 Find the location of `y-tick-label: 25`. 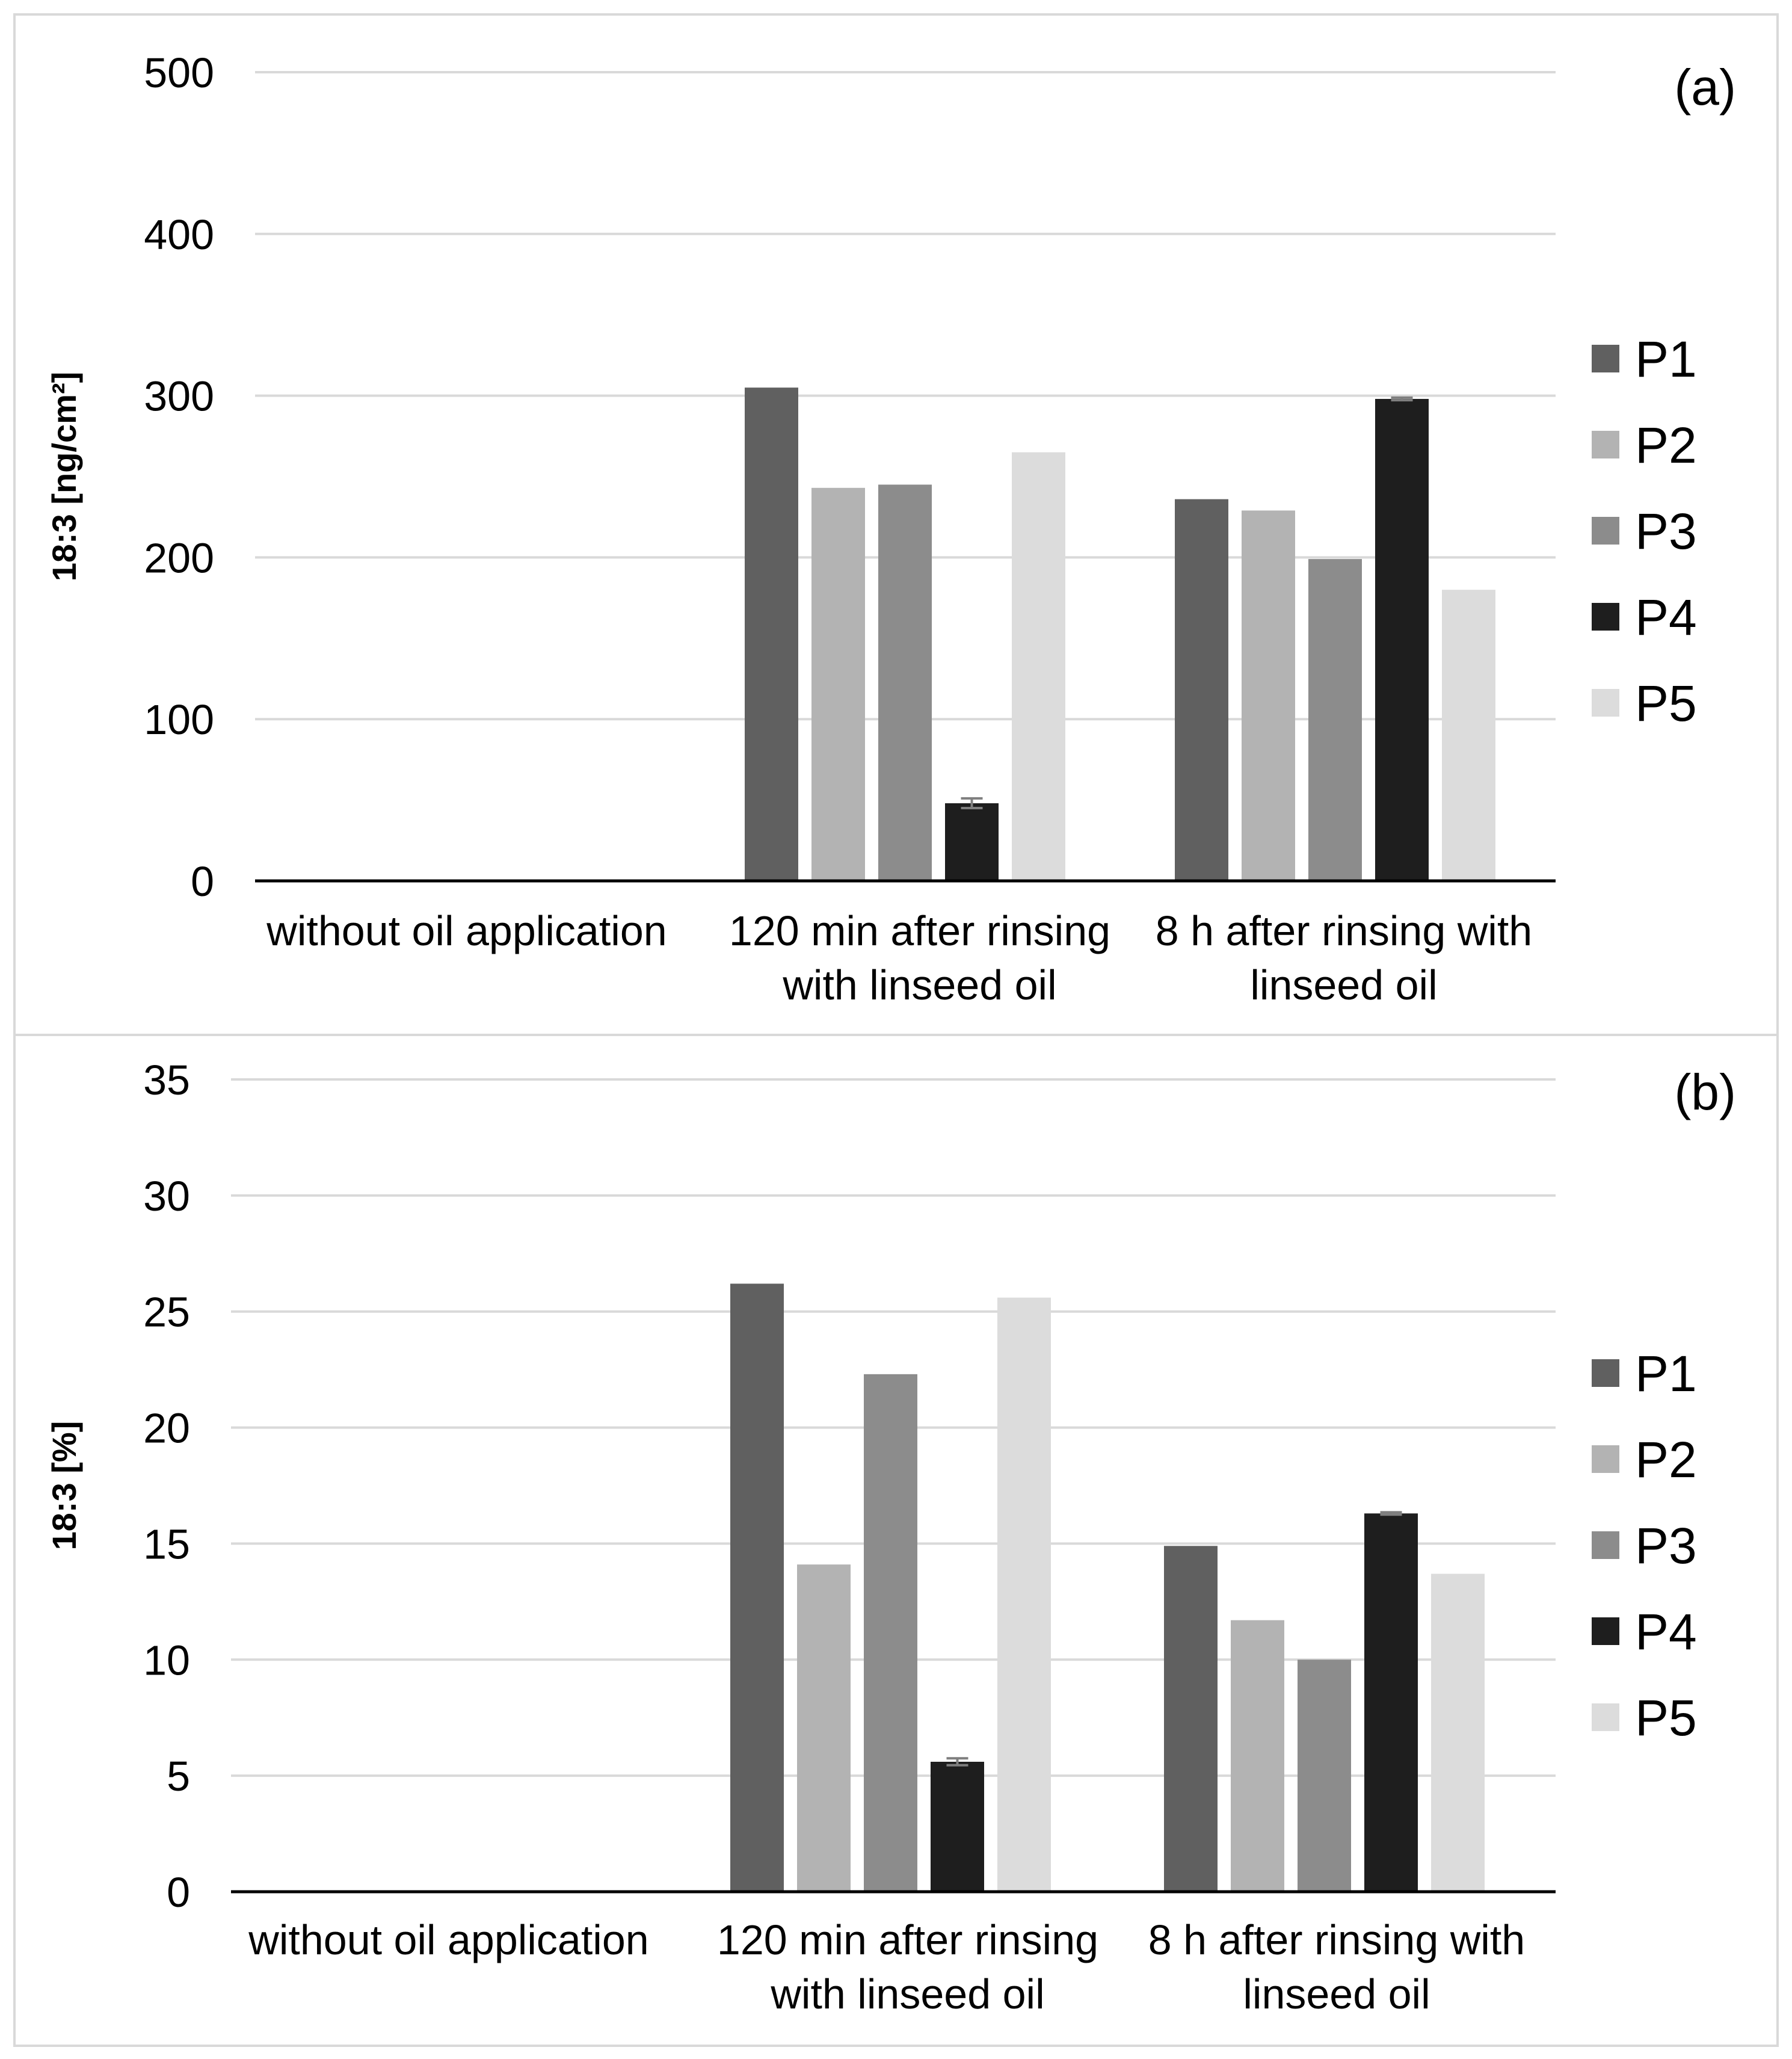

y-tick-label: 25 is located at coordinates (166, 1312).